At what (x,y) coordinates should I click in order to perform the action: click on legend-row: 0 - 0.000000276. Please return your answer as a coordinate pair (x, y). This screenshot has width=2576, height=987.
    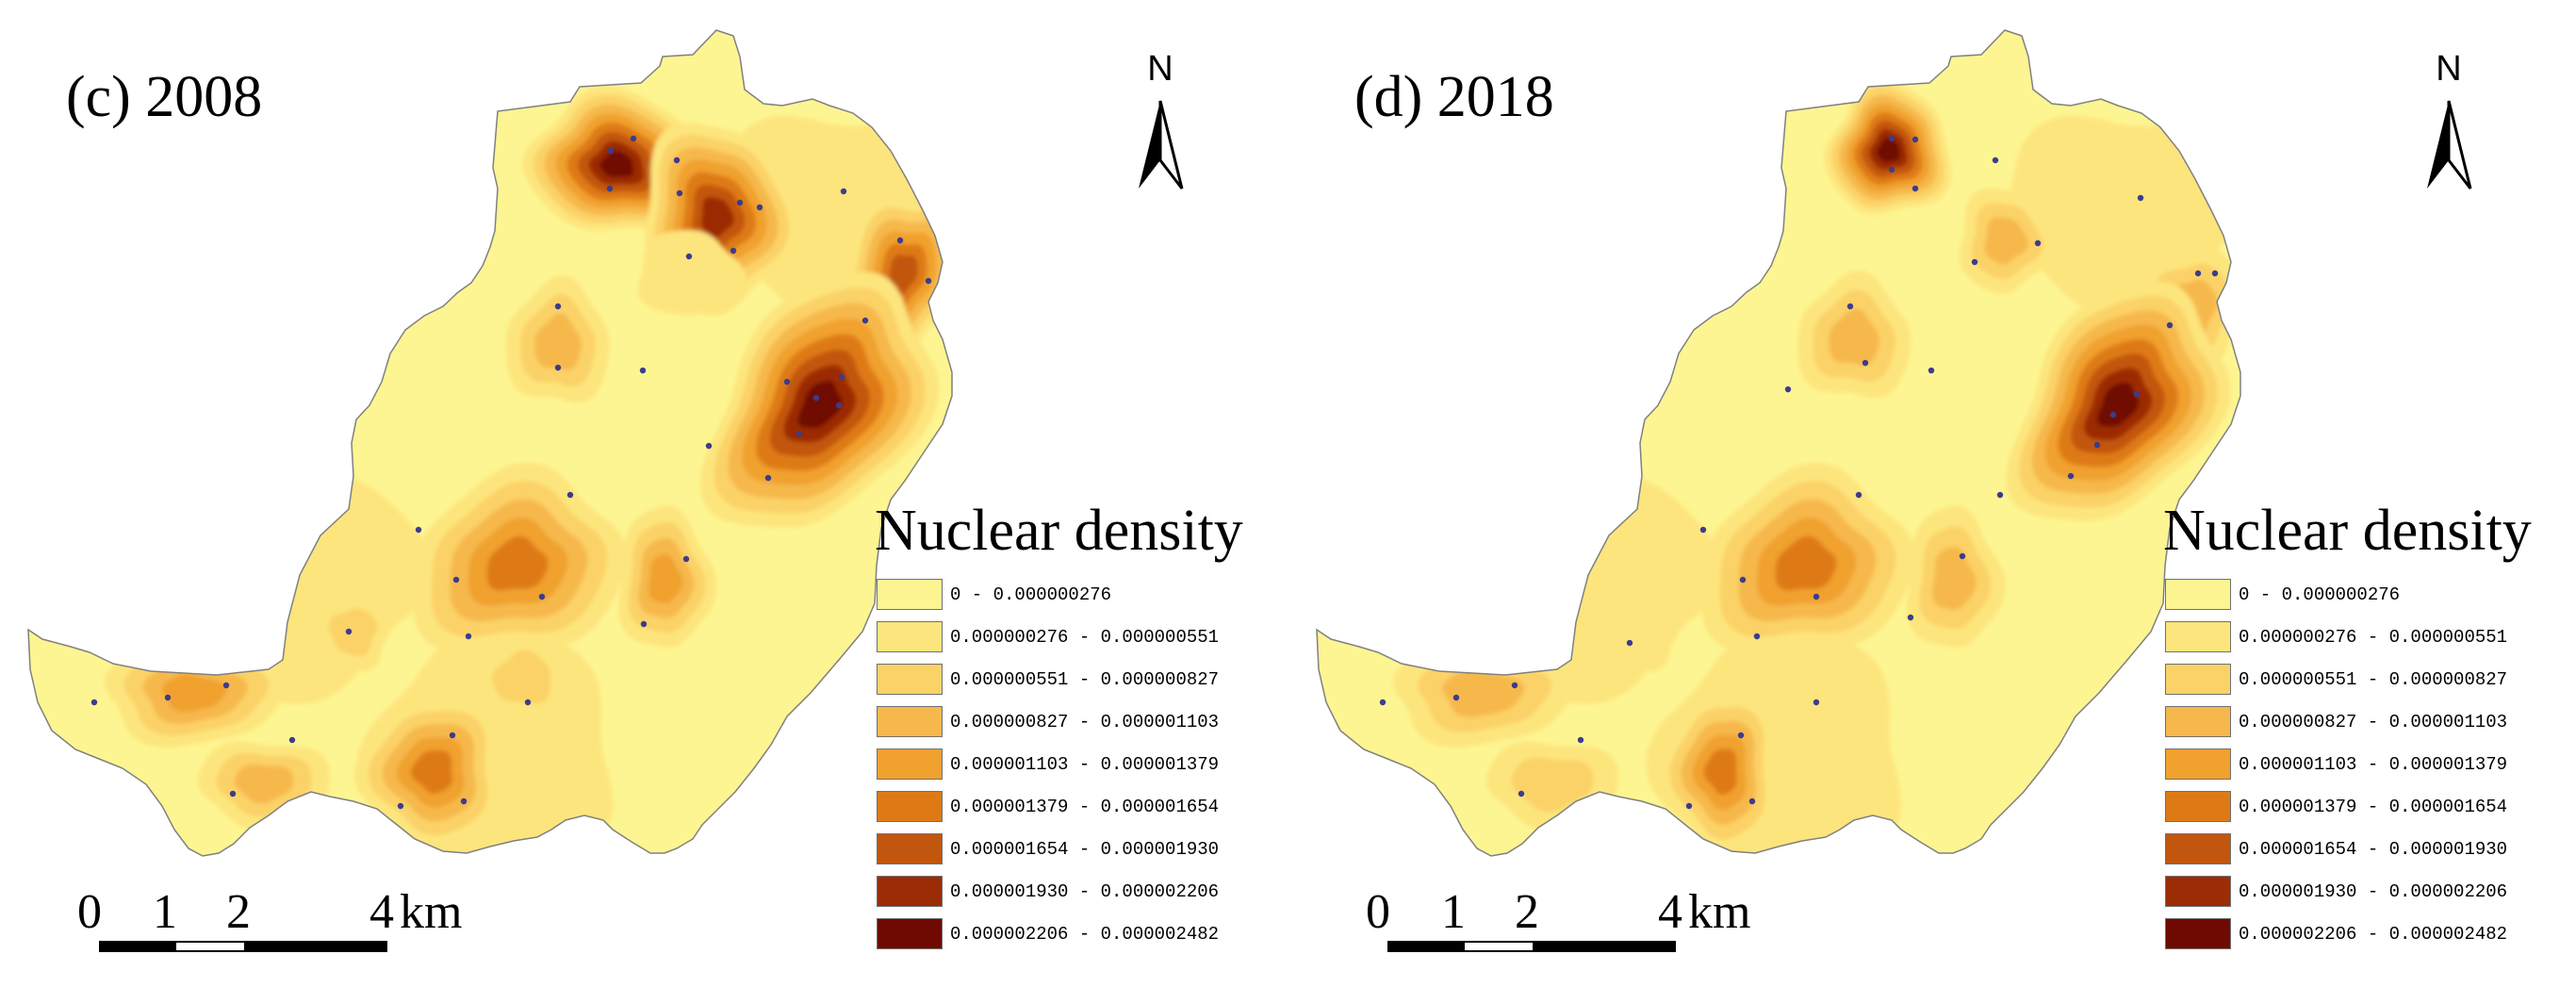
    Looking at the image, I should click on (1079, 594).